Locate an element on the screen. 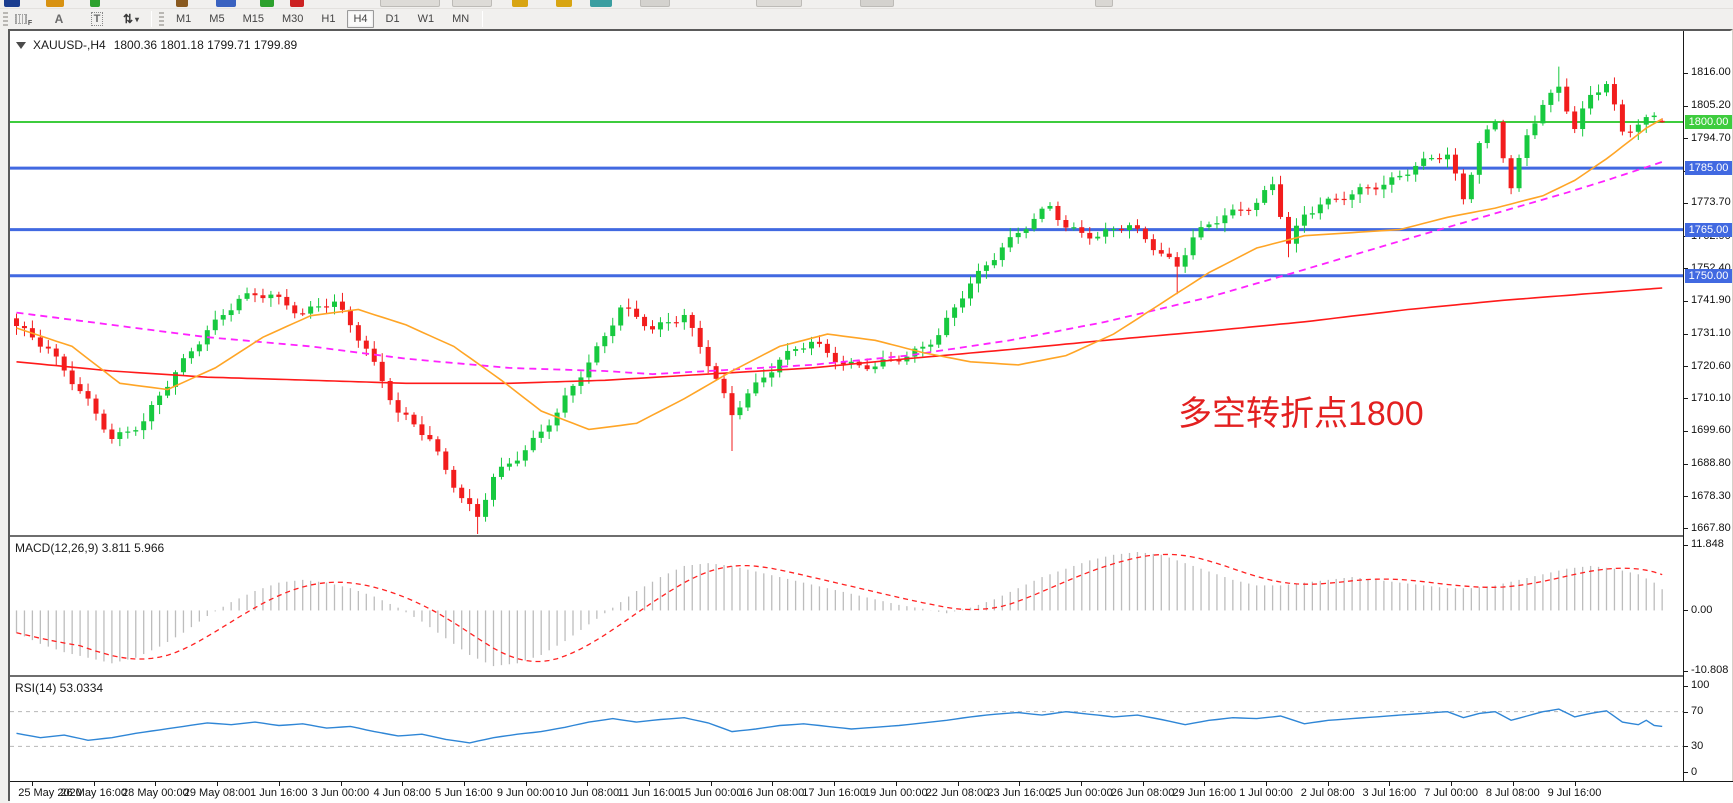 This screenshot has width=1733, height=803. timeframe-button-m1: M1 is located at coordinates (184, 19).